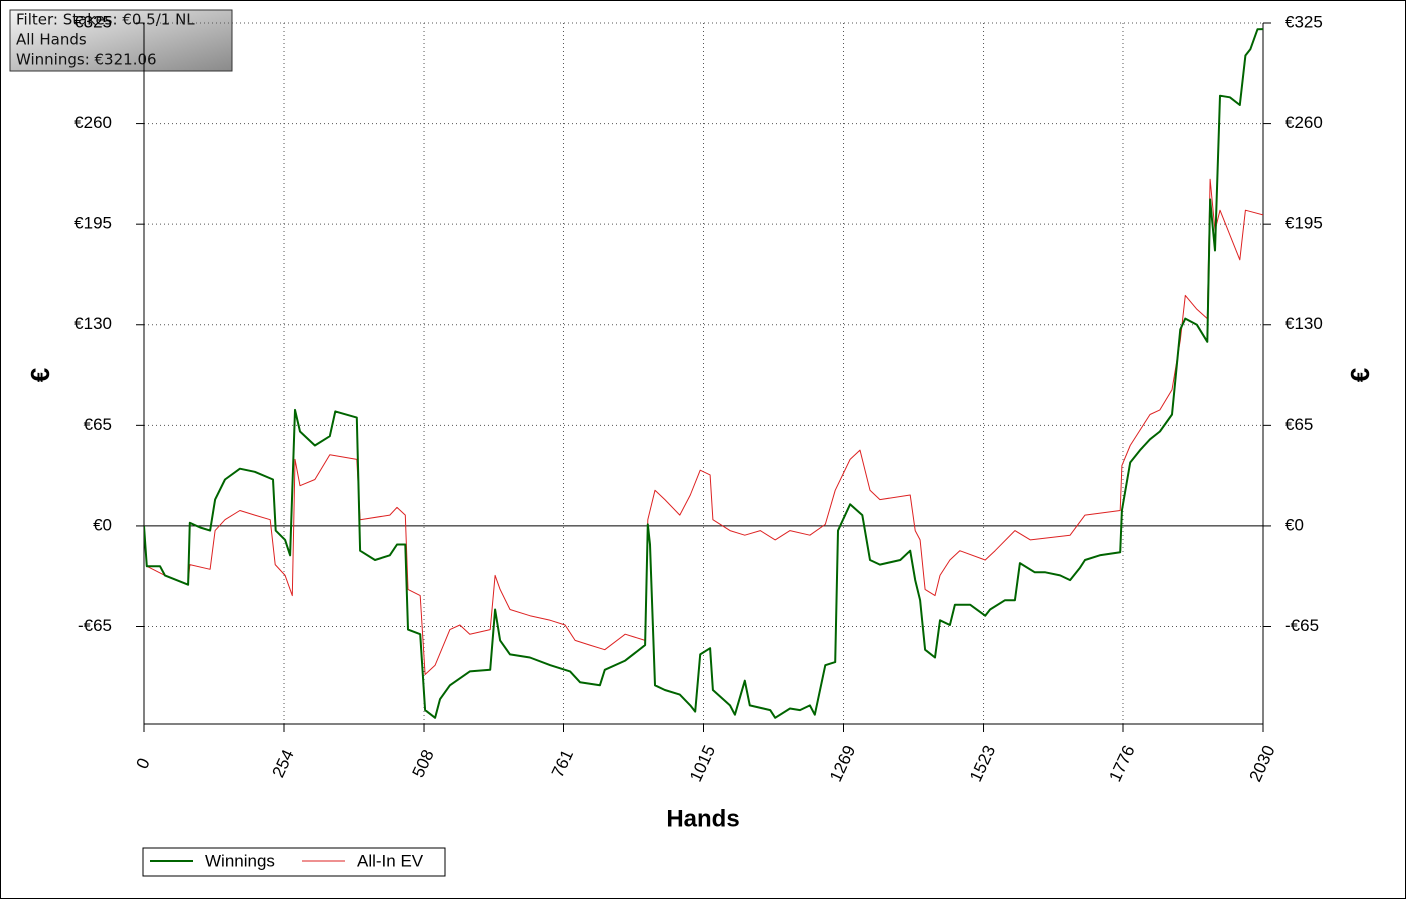 The image size is (1406, 899). I want to click on legend-label: Winnings, so click(240, 860).